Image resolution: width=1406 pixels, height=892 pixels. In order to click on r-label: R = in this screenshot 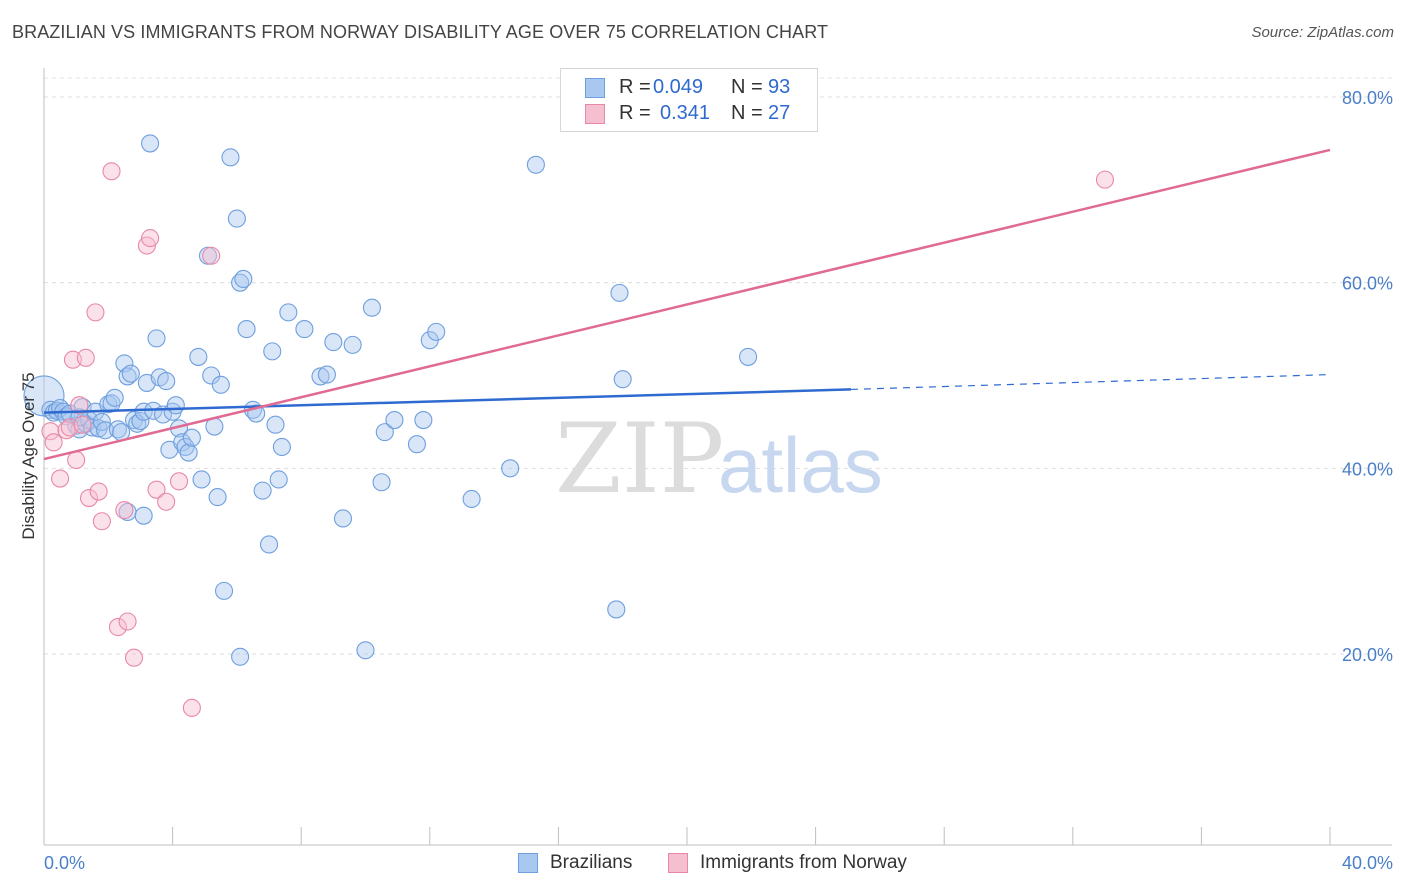, I will do `click(635, 113)`.